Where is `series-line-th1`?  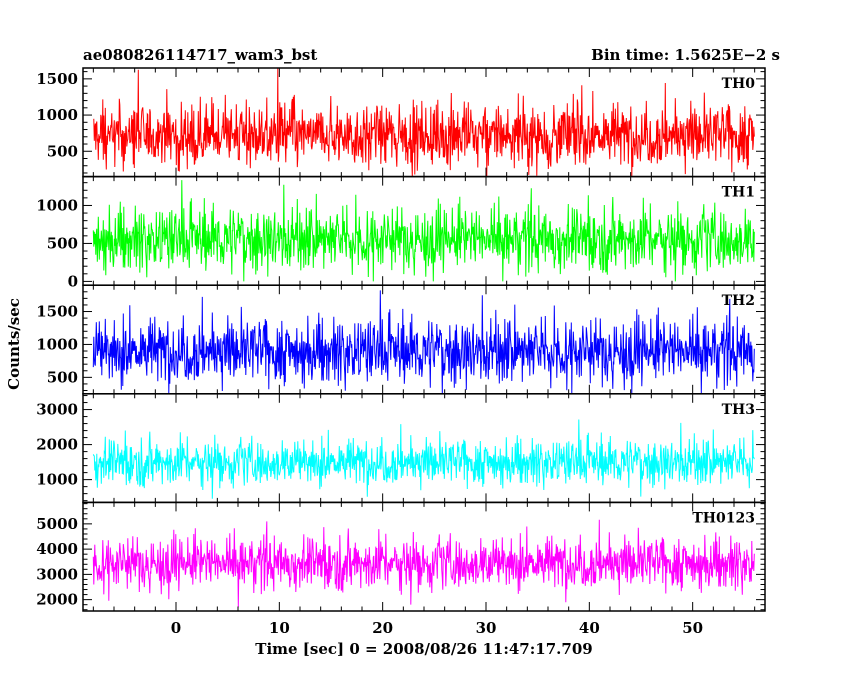
series-line-th1 is located at coordinates (423, 231).